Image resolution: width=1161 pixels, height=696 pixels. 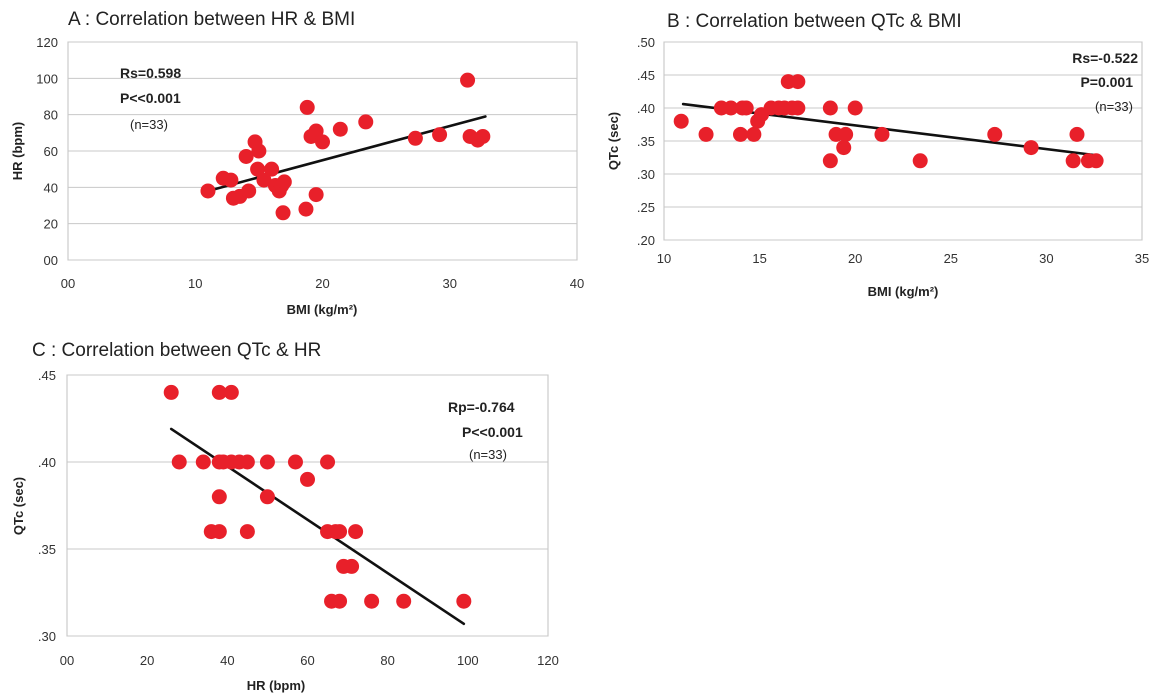 What do you see at coordinates (759, 258) in the screenshot?
I see `panel-b-x-tick-label: 15` at bounding box center [759, 258].